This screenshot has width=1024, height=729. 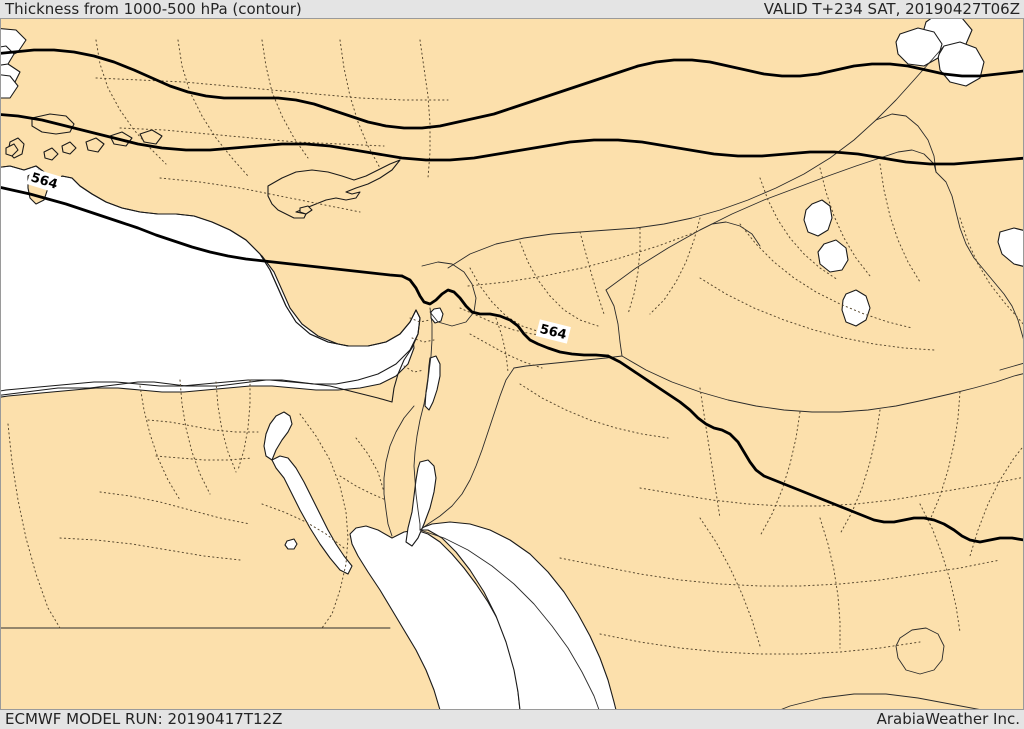 What do you see at coordinates (449, 294) in the screenshot?
I see `border-lebanon` at bounding box center [449, 294].